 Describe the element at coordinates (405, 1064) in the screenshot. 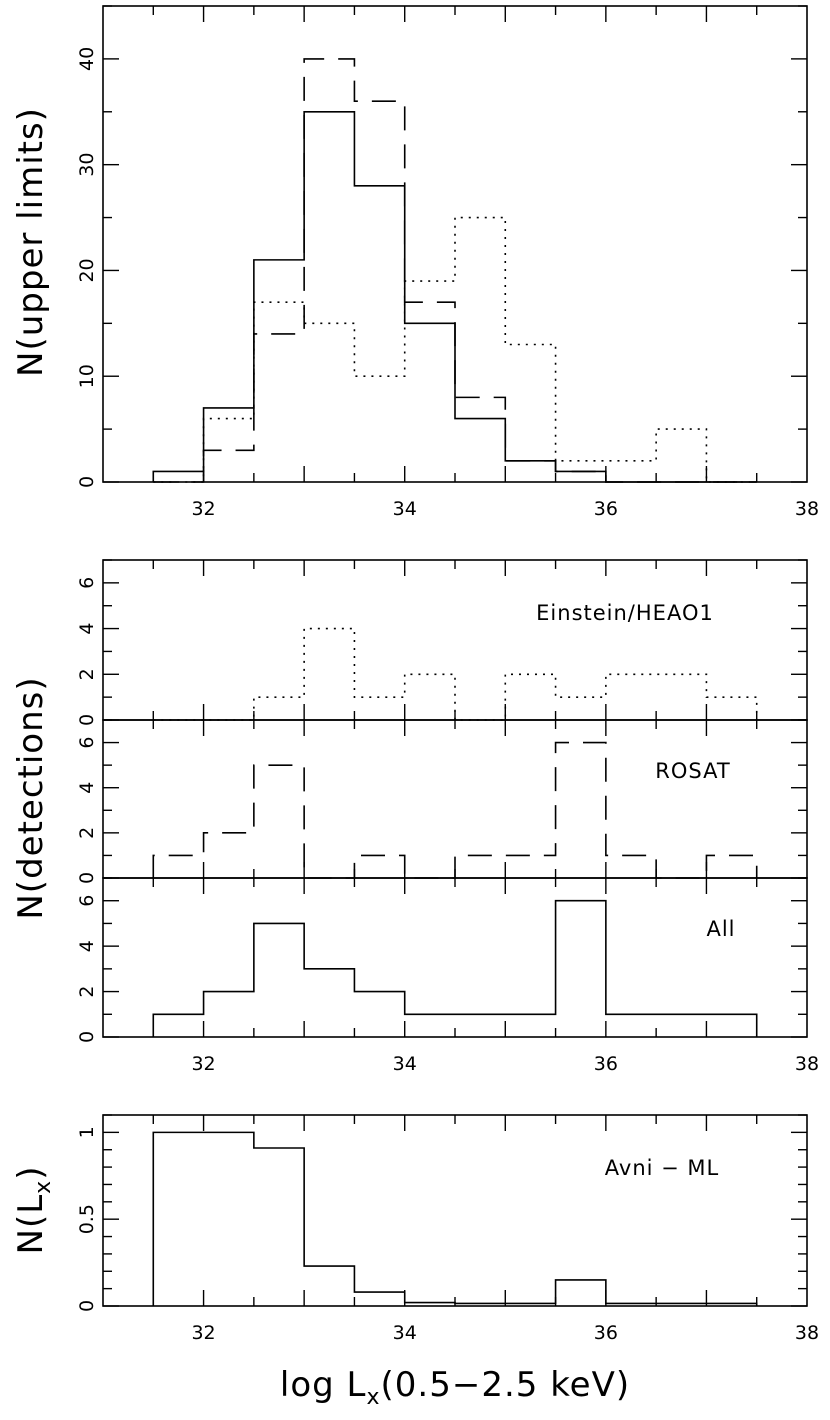

I see `det-sub-solid-xtick-label: 34` at that location.